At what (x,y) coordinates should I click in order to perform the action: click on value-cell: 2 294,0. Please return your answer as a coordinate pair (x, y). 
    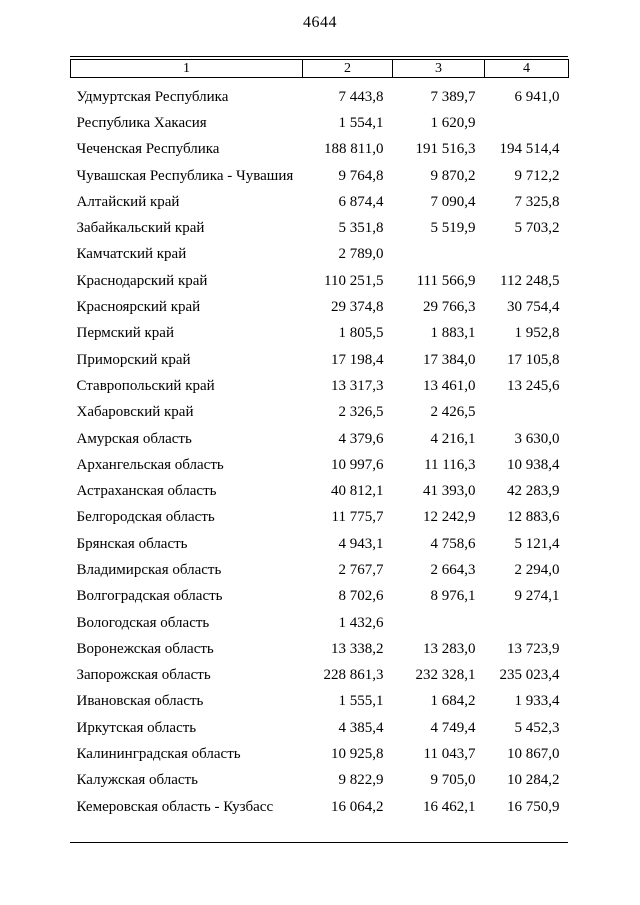
    Looking at the image, I should click on (537, 569).